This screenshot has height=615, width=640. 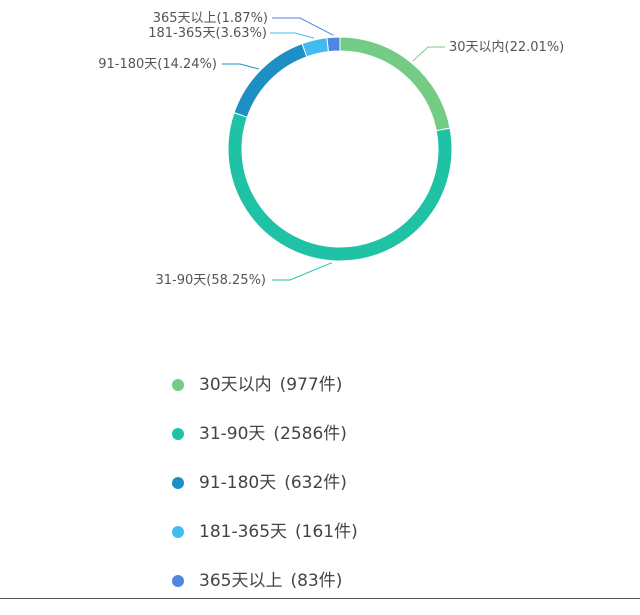 I want to click on legend-count: (83件), so click(x=316, y=581).